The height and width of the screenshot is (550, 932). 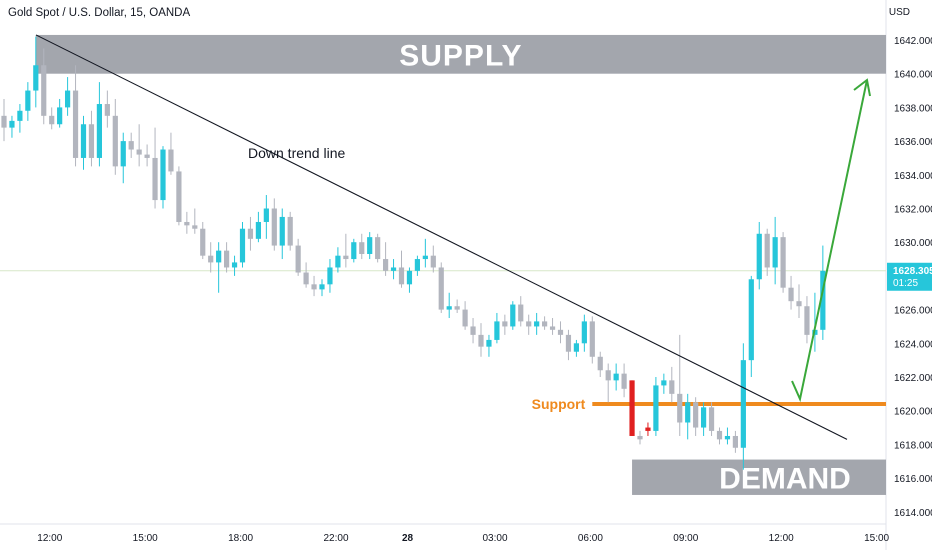 What do you see at coordinates (913, 176) in the screenshot?
I see `y-tick-label: 1634.000` at bounding box center [913, 176].